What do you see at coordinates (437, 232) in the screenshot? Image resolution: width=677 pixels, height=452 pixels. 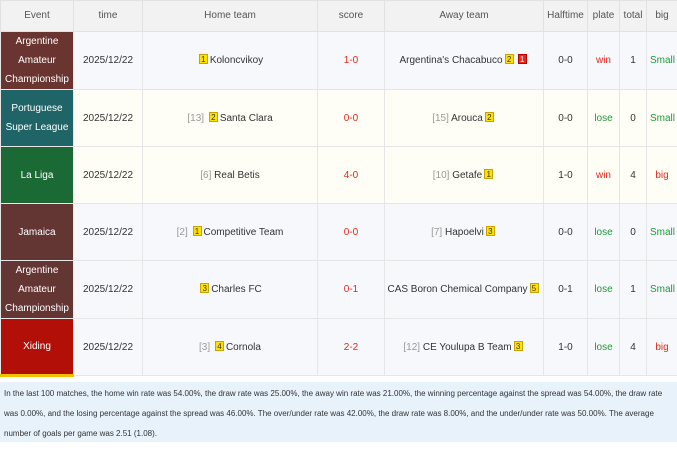 I see `away-rank: [7]` at bounding box center [437, 232].